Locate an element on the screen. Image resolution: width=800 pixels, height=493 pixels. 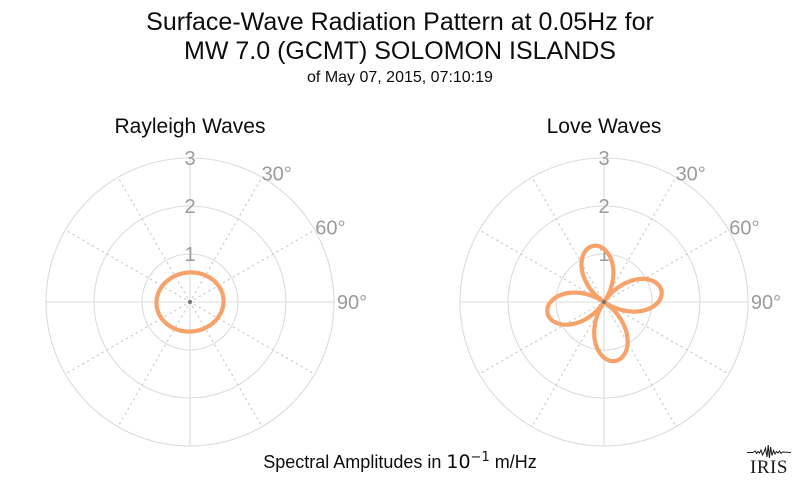
amplitude-units-caption: Spectral Amplitudes in 10−1 m/Hz is located at coordinates (400, 461).